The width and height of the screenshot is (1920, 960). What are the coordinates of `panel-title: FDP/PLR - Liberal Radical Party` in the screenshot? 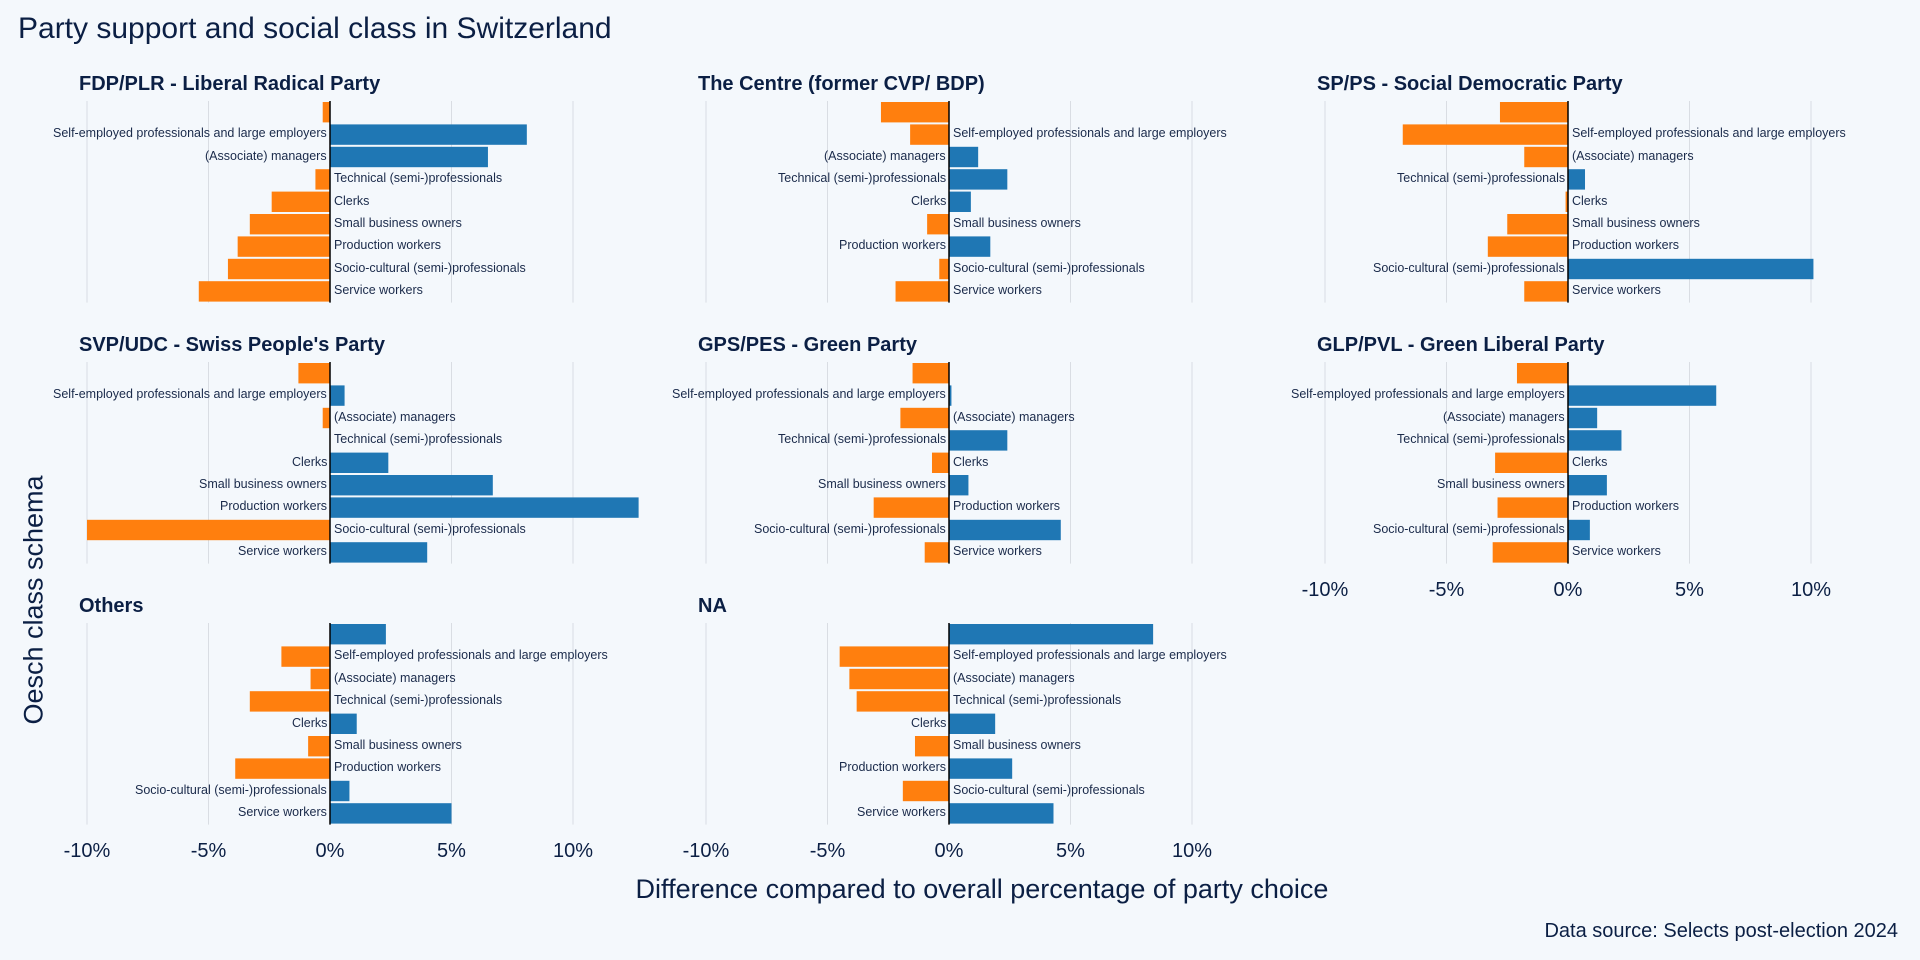 It's located at (230, 84).